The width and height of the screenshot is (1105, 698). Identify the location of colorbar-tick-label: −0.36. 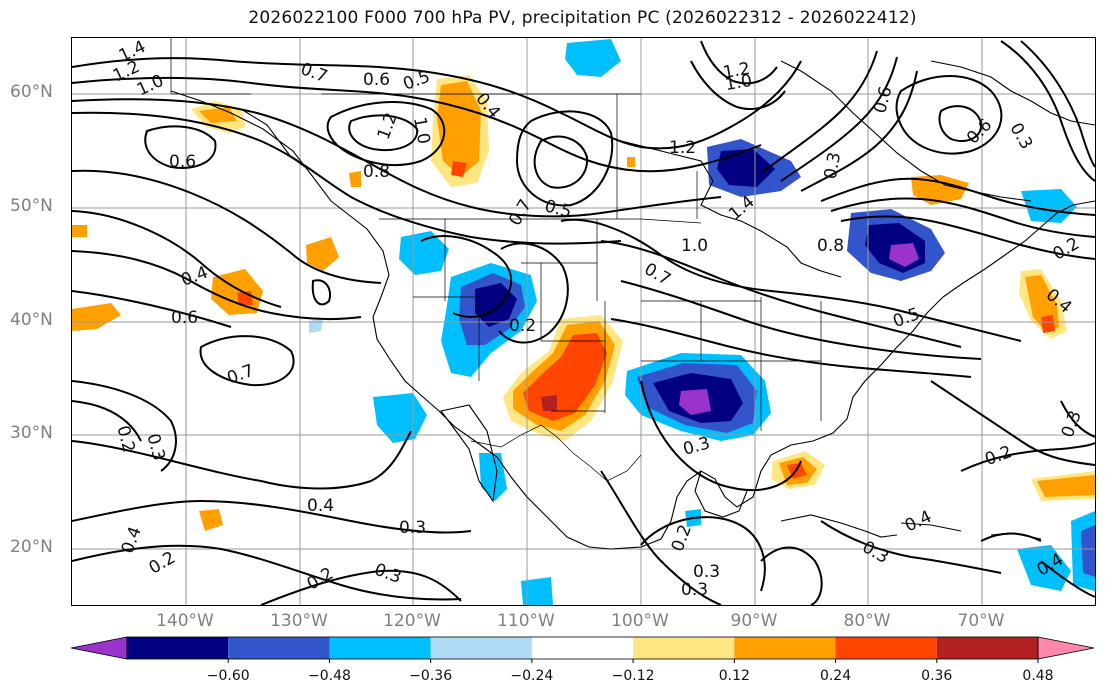
(431, 676).